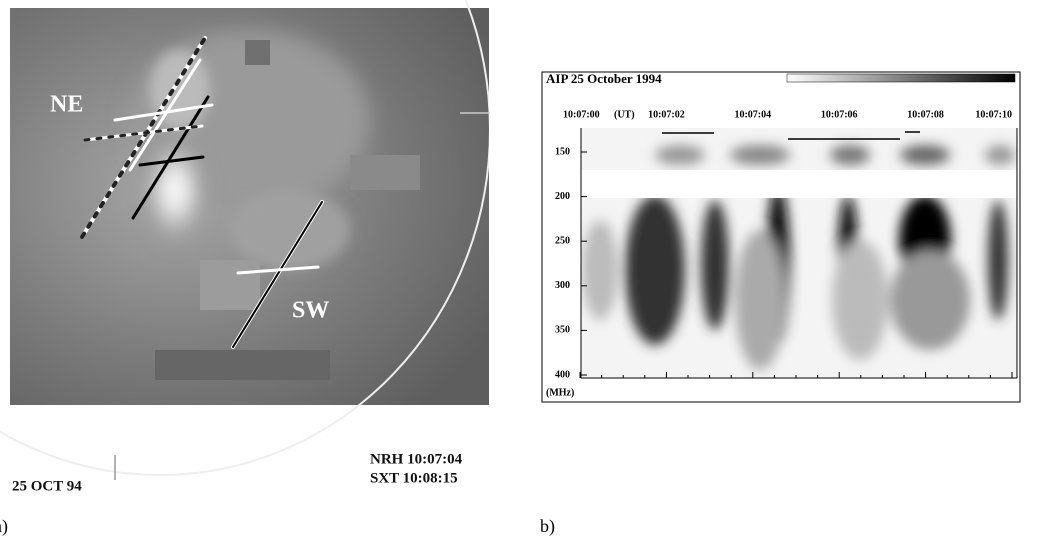 This screenshot has width=1039, height=539. What do you see at coordinates (993, 114) in the screenshot?
I see `time-tick-label: 10:07:10` at bounding box center [993, 114].